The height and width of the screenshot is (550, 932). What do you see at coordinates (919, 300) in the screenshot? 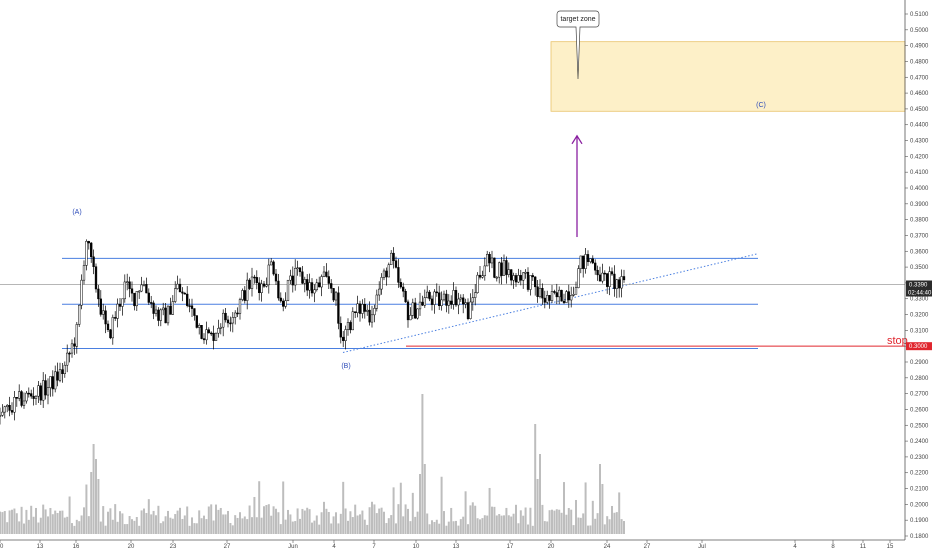
I see `y-tick-label: 0.3300` at bounding box center [919, 300].